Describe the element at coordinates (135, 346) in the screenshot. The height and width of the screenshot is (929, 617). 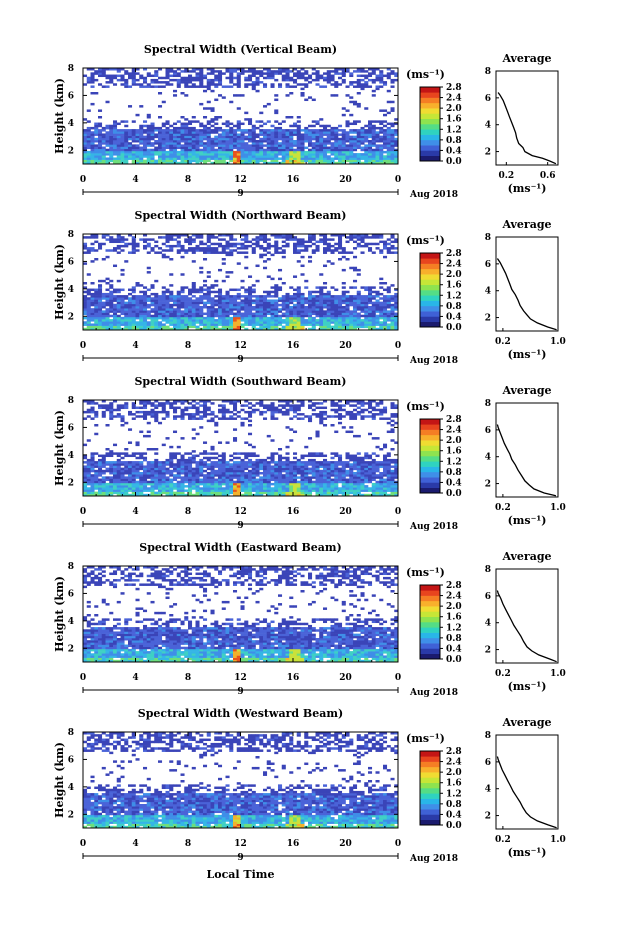
I see `x-tick-label: 4` at that location.